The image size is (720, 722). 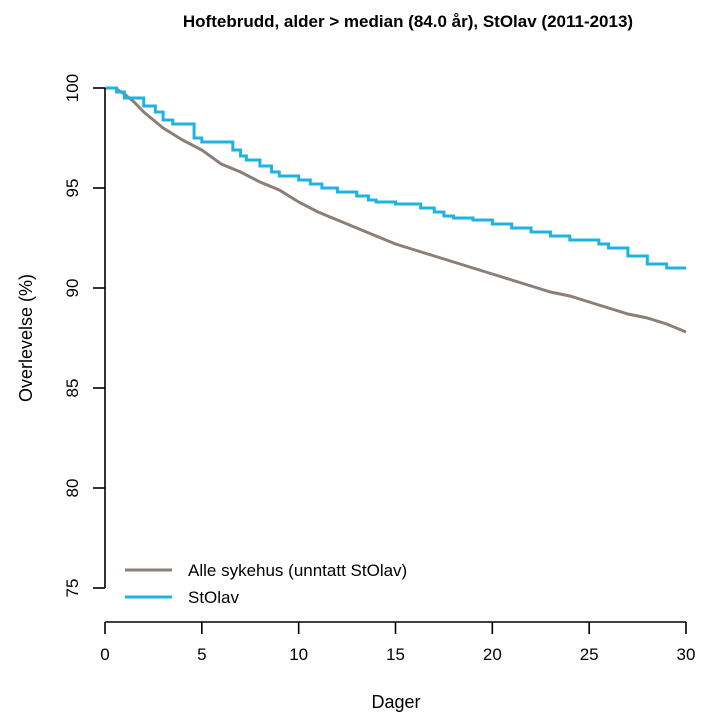 I want to click on x-axis-label: Dager, so click(x=395, y=702).